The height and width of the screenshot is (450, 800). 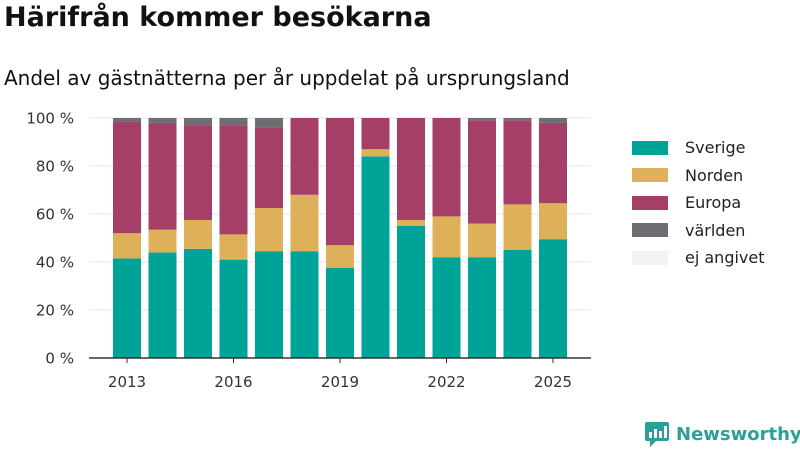 I want to click on x-tick-label: 2022, so click(x=446, y=382).